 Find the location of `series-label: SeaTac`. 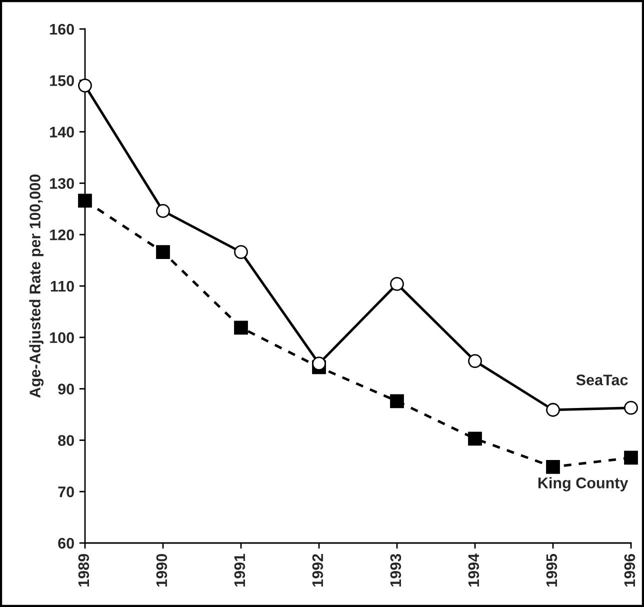

series-label: SeaTac is located at coordinates (602, 380).